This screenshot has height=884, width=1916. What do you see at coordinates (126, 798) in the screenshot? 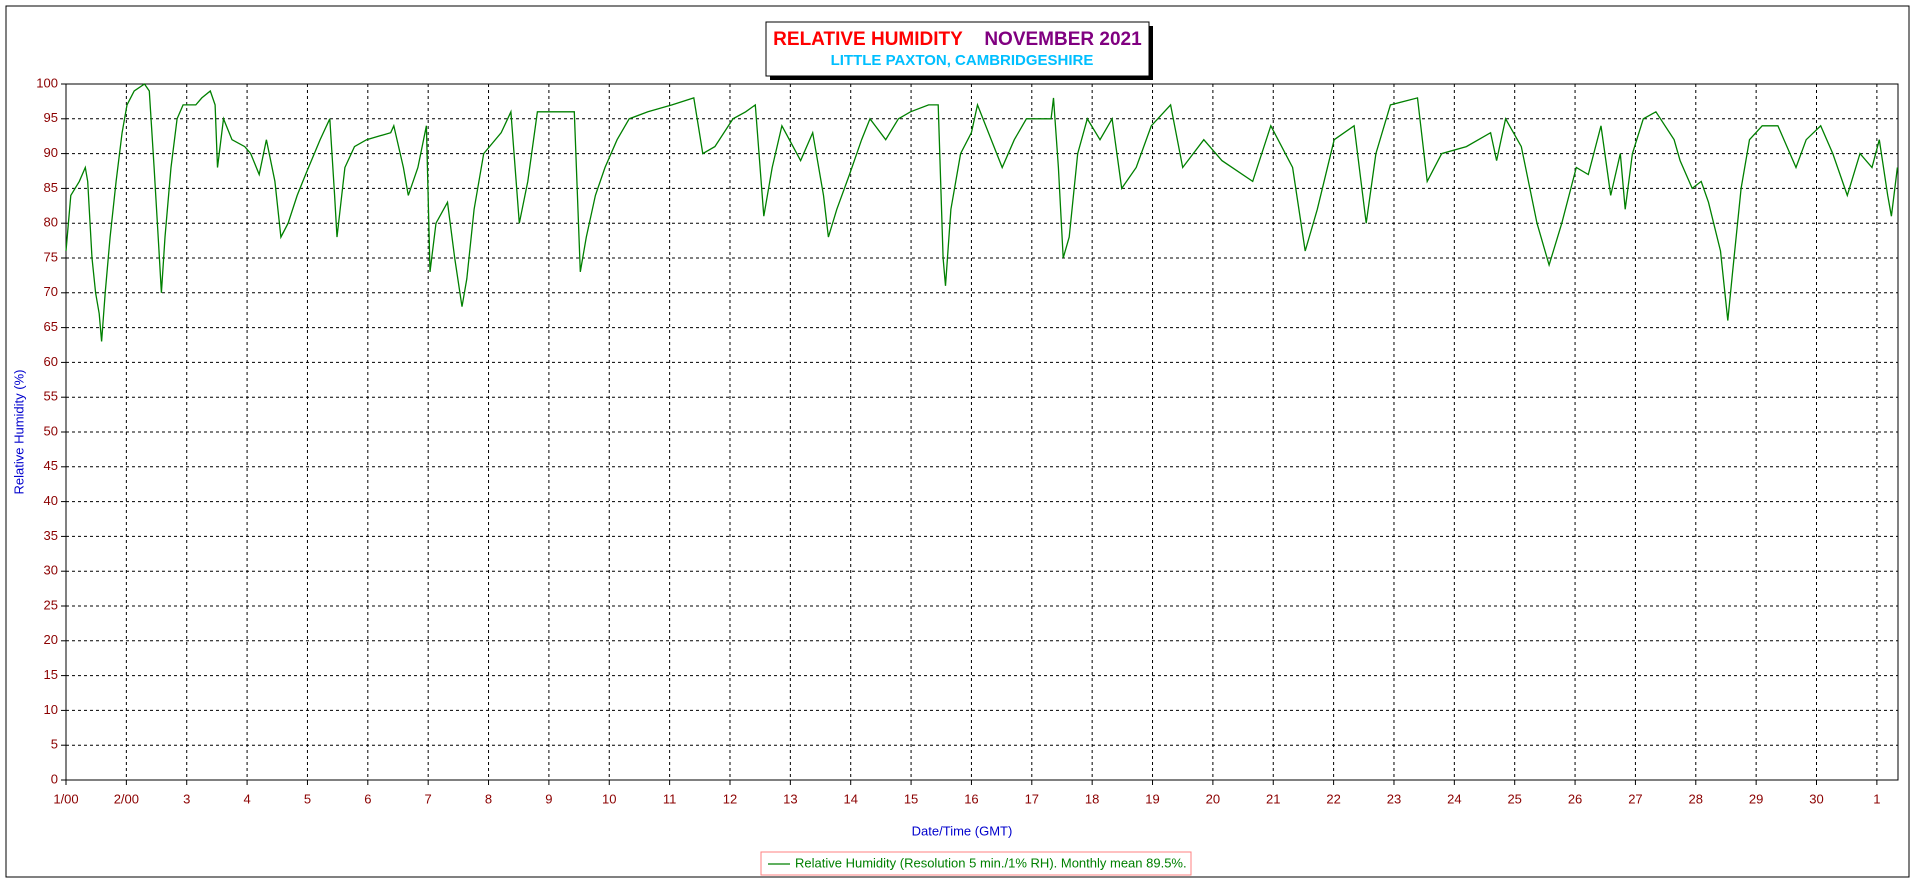
I see `x-tick-label: 2/00` at bounding box center [126, 798].